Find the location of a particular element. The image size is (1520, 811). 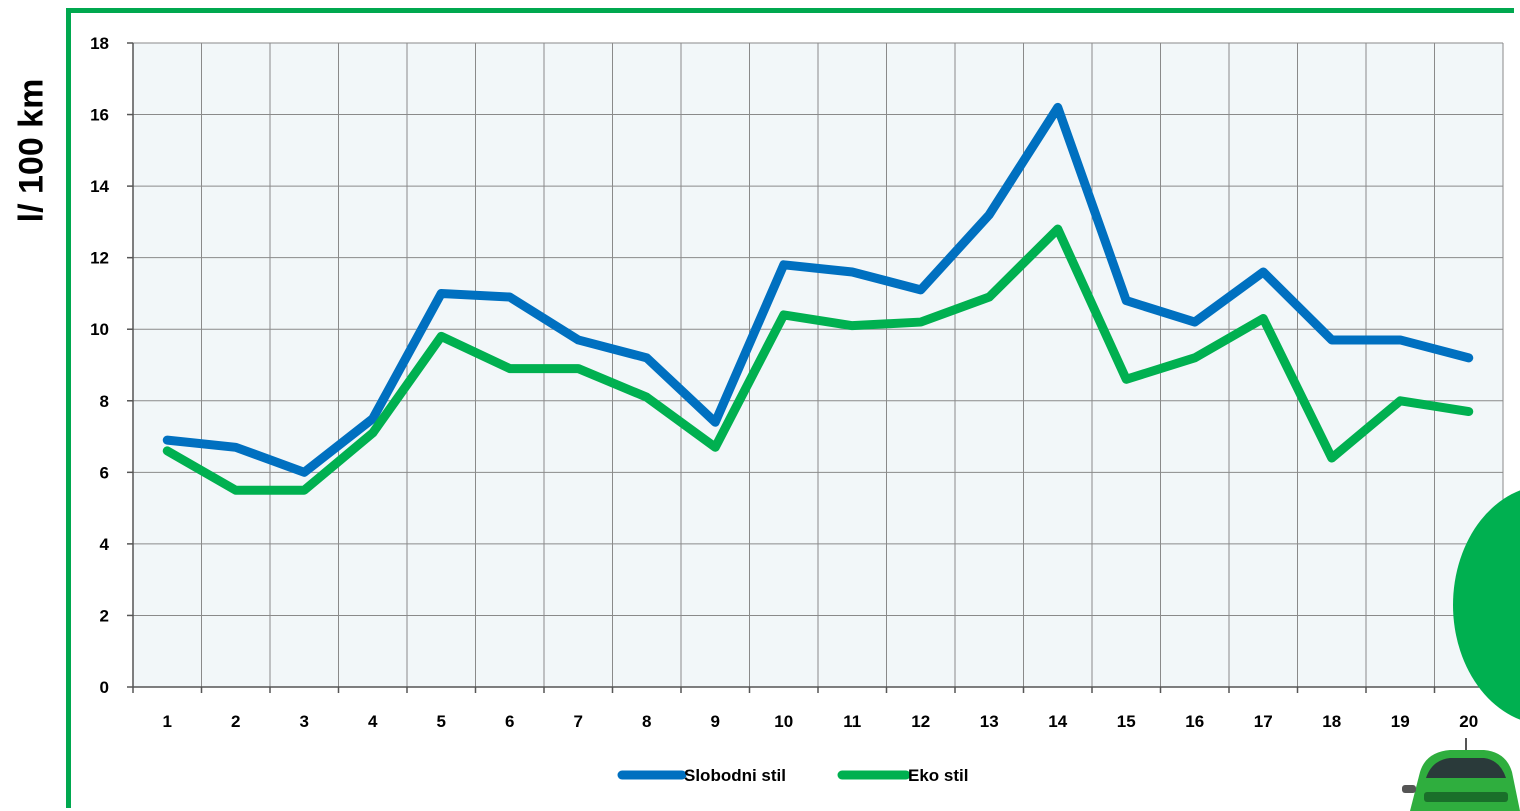

x-tick-label: 15 is located at coordinates (1126, 721).